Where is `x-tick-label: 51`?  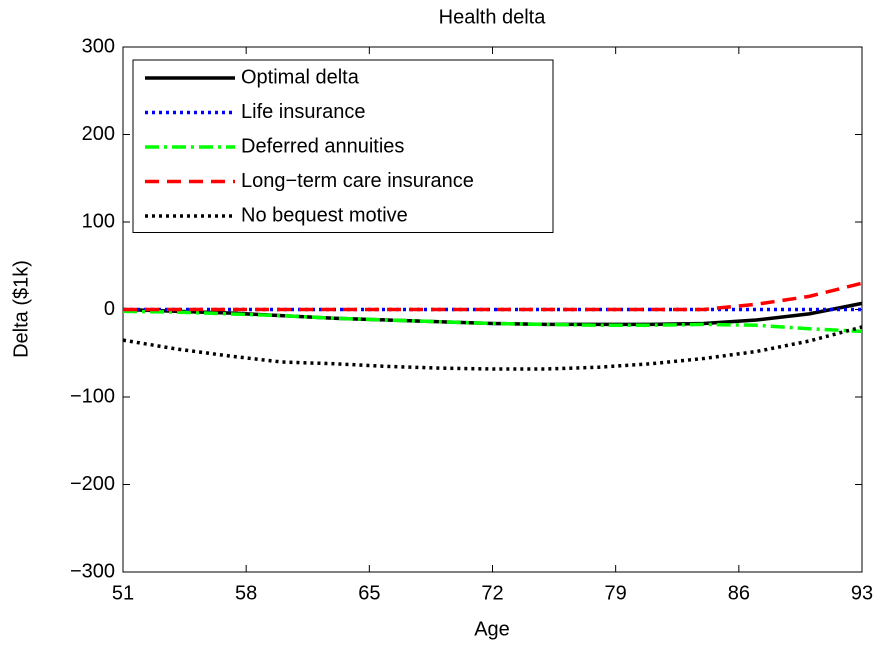 x-tick-label: 51 is located at coordinates (123, 593).